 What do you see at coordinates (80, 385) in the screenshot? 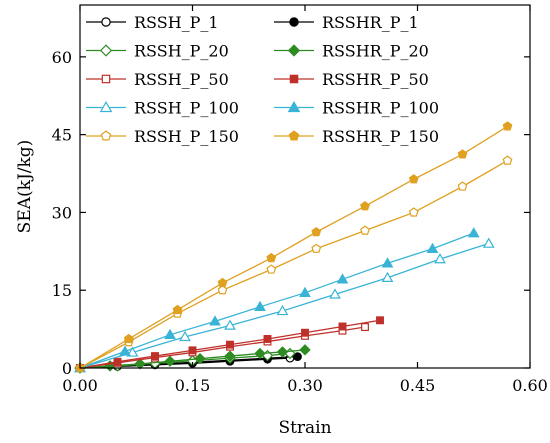
I see `x-tick-label: 0.00` at bounding box center [80, 385].